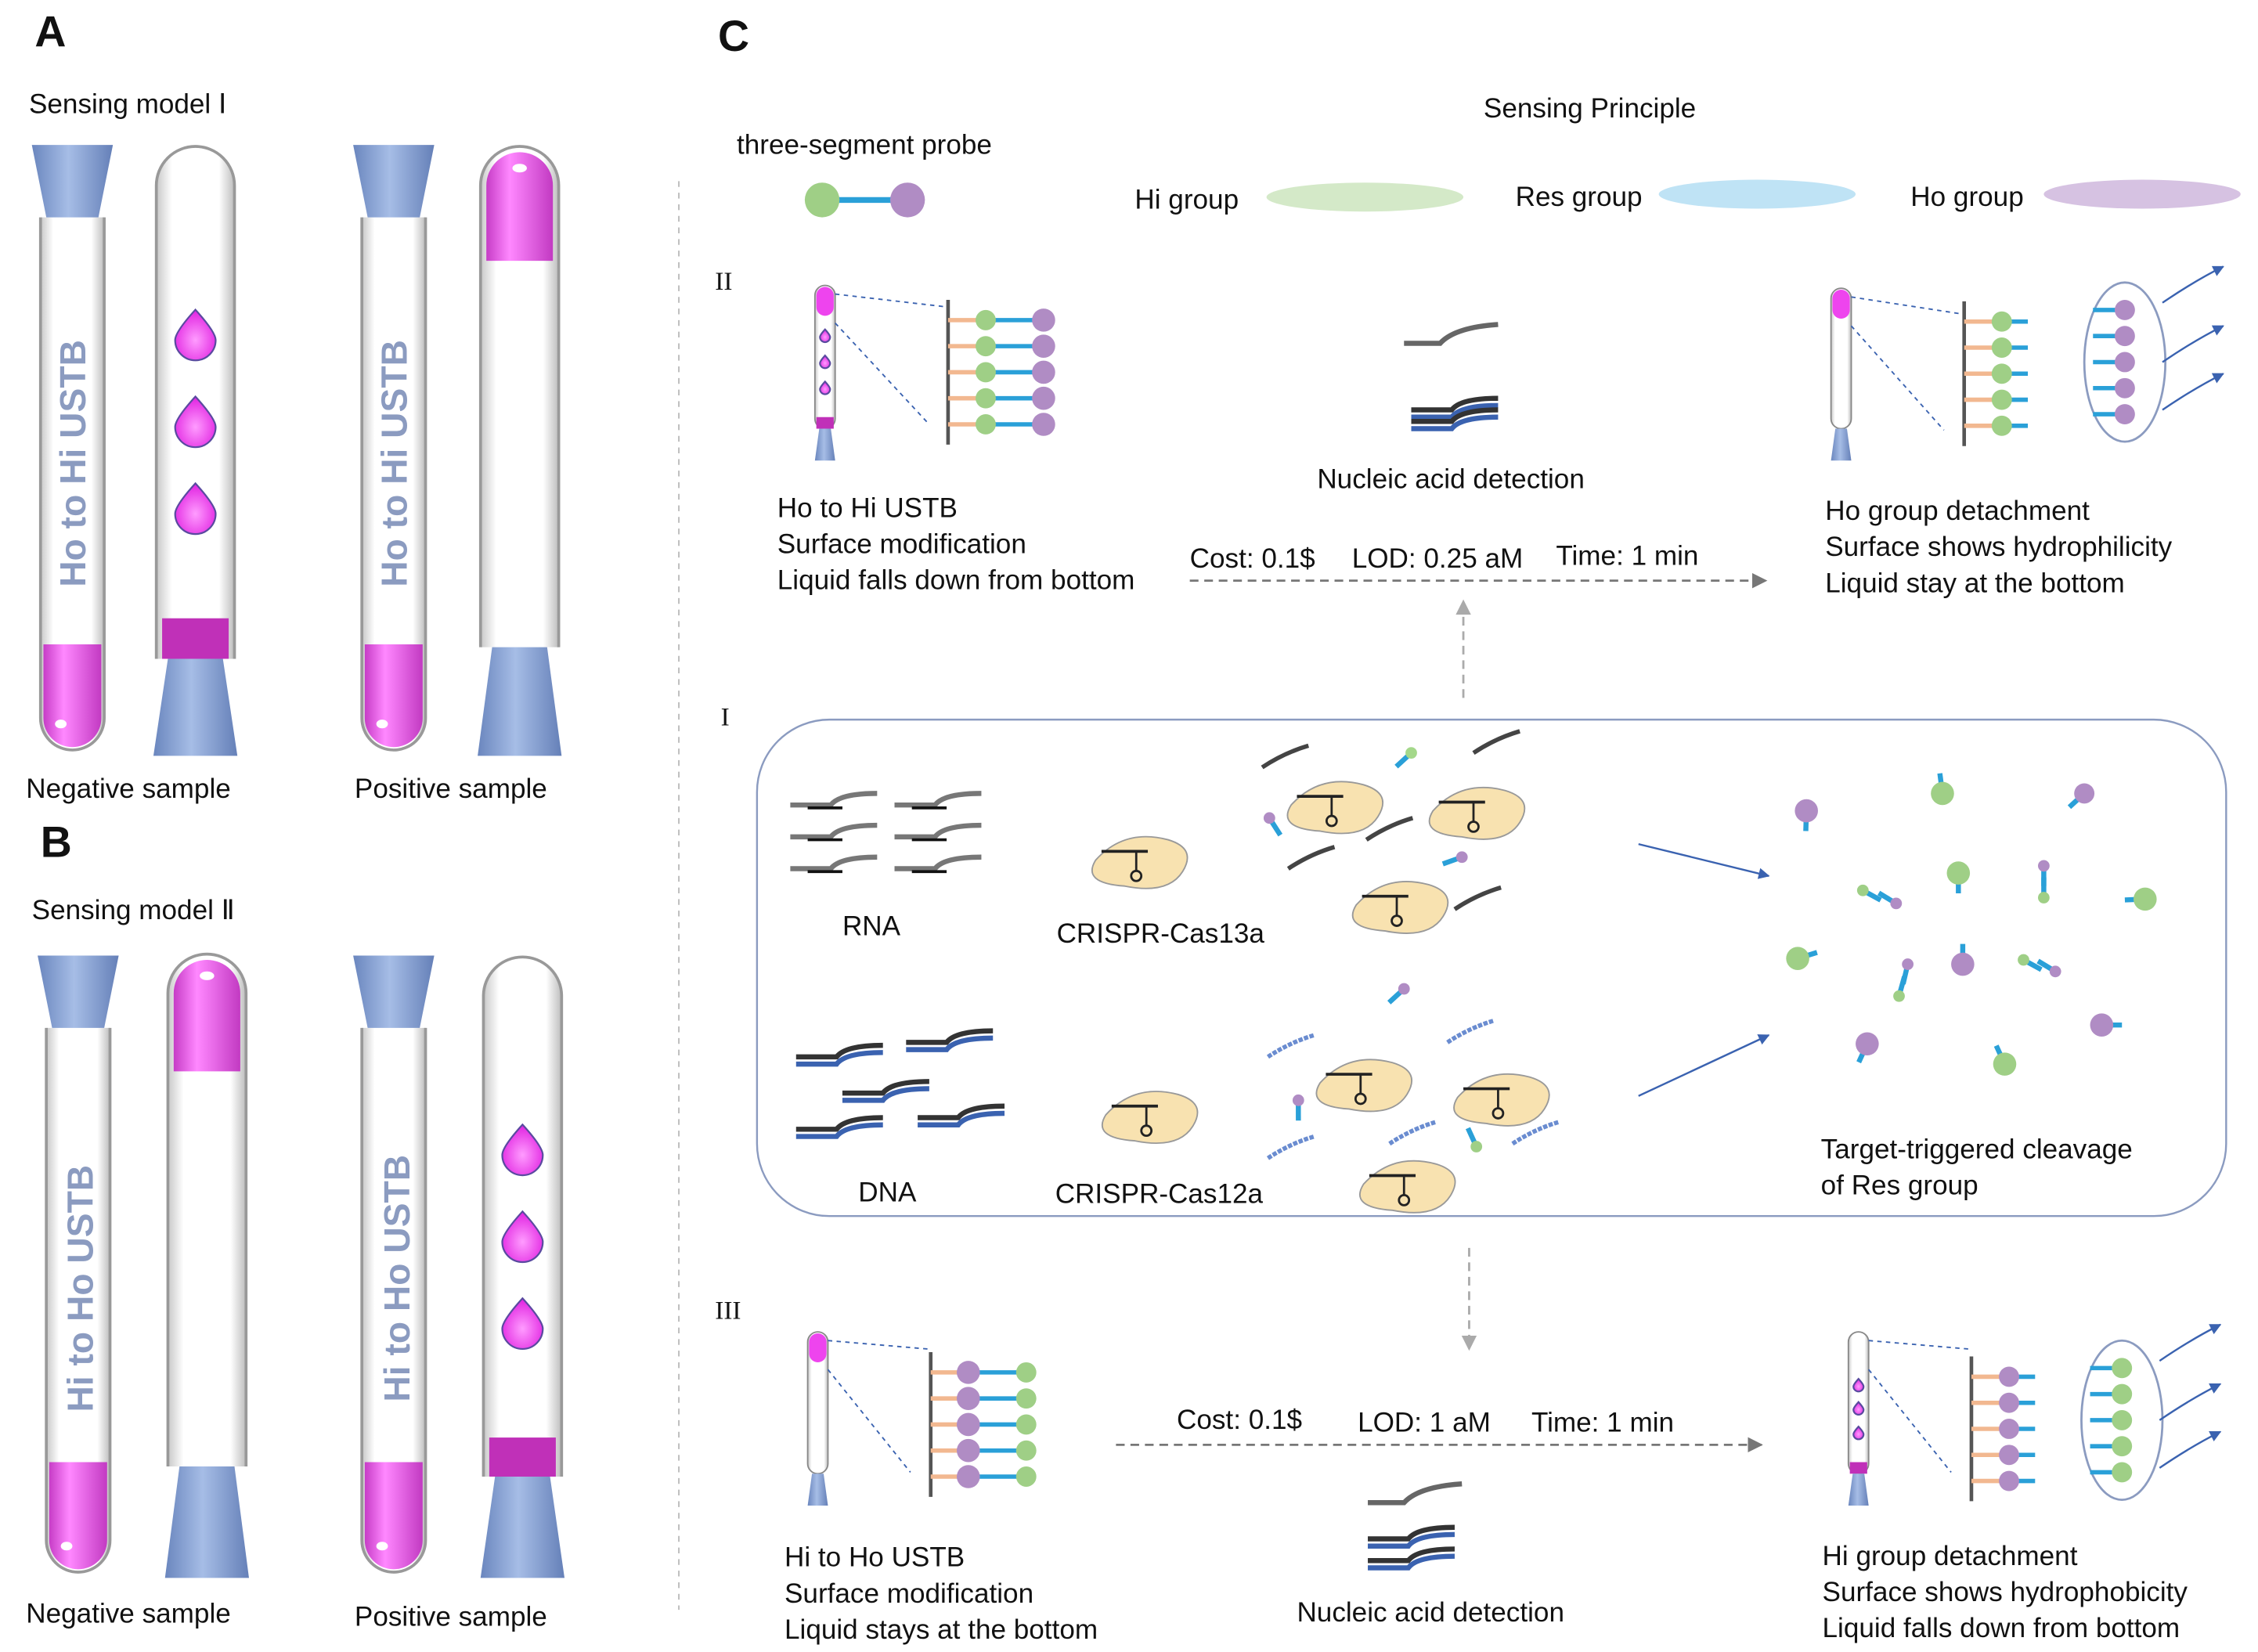  What do you see at coordinates (1407, 1187) in the screenshot?
I see `cas12a-complex` at bounding box center [1407, 1187].